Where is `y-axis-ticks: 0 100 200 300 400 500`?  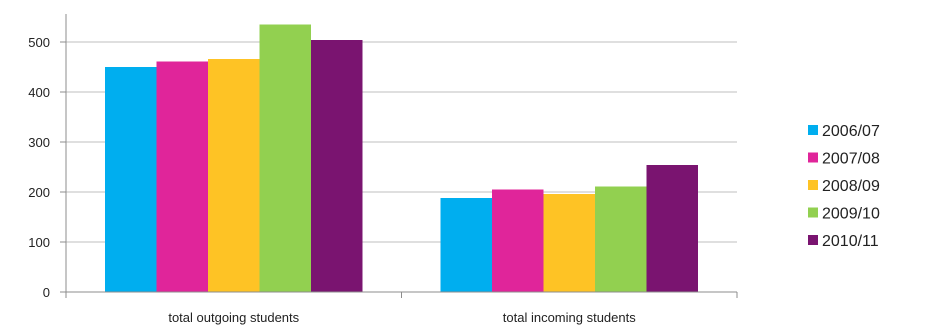
y-axis-ticks: 0 100 200 300 400 500 is located at coordinates (39, 167).